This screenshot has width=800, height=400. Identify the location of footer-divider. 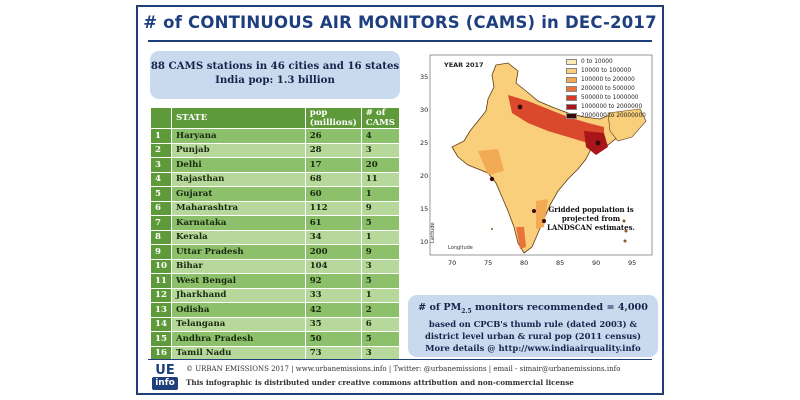
(400, 359).